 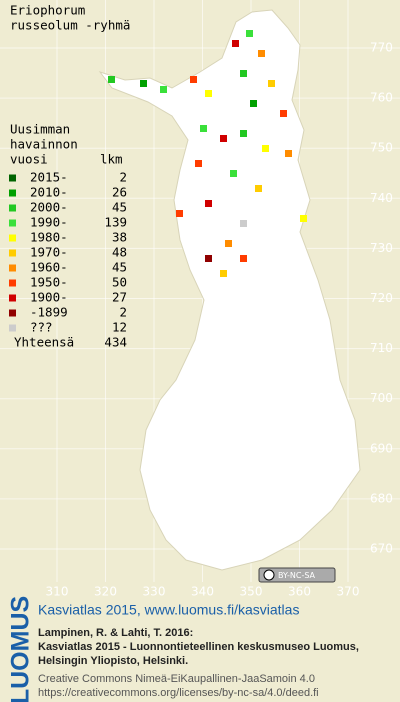 I want to click on x-tick-label: 330, so click(x=154, y=592).